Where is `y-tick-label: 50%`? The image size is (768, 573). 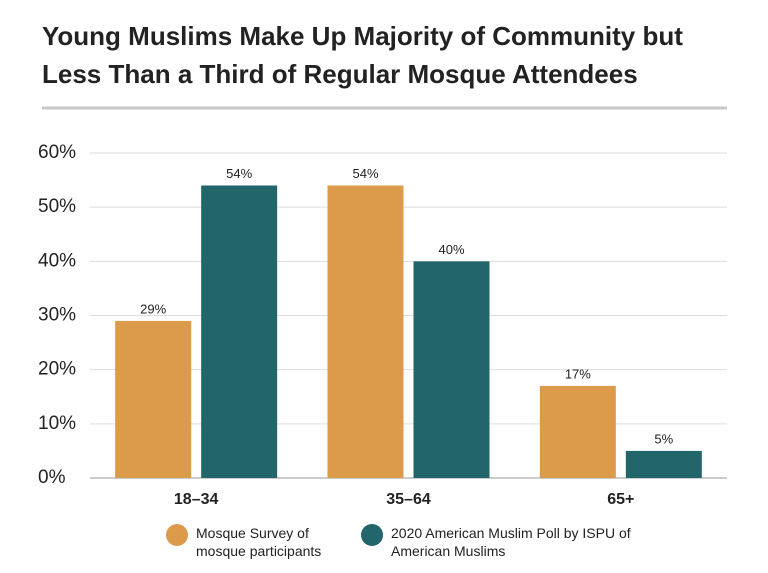
y-tick-label: 50% is located at coordinates (57, 206).